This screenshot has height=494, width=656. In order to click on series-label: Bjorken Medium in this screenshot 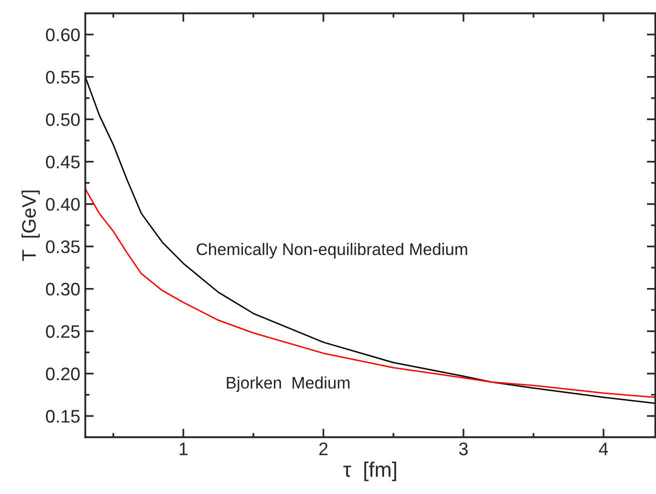, I will do `click(288, 384)`.